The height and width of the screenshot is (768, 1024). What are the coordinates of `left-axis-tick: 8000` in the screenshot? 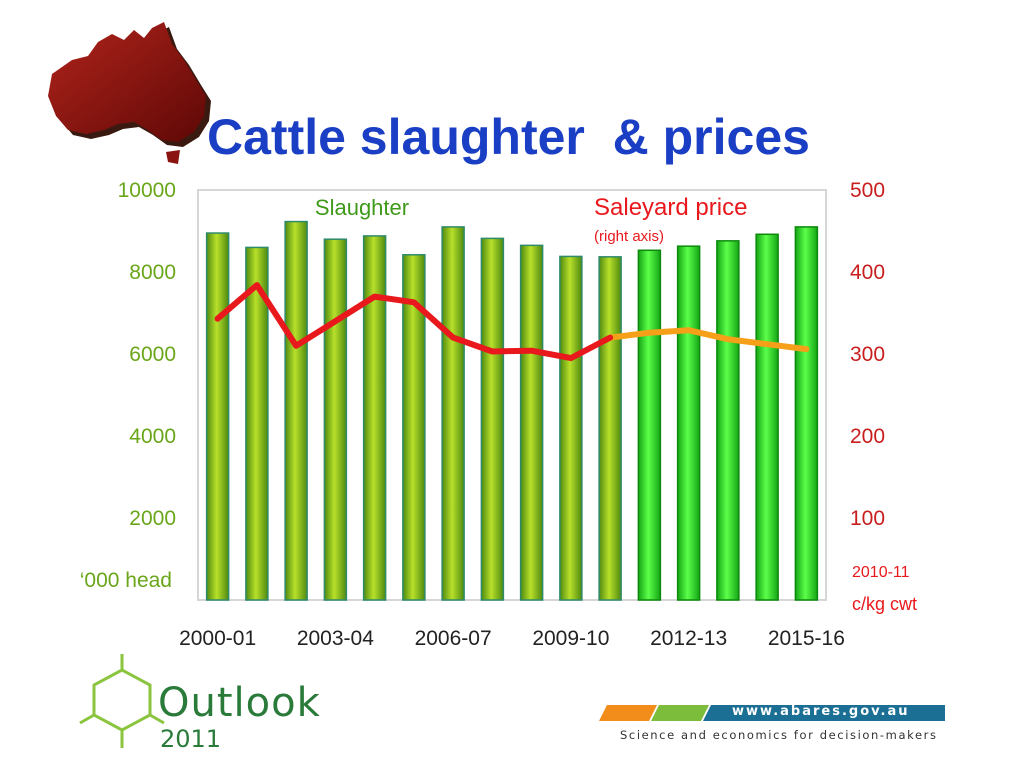 It's located at (152, 272).